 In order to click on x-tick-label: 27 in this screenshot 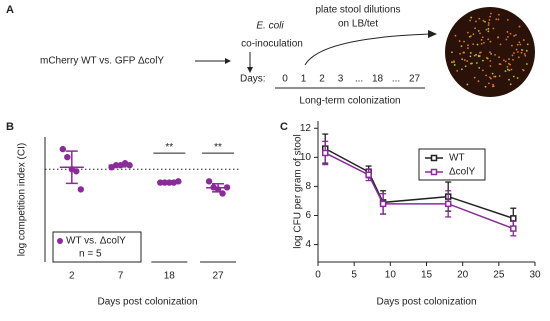, I will do `click(219, 276)`.